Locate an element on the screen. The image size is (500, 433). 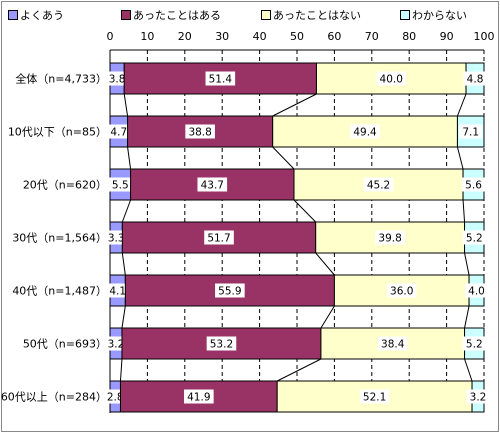
category-label: 10代以下（n=85） is located at coordinates (57, 132).